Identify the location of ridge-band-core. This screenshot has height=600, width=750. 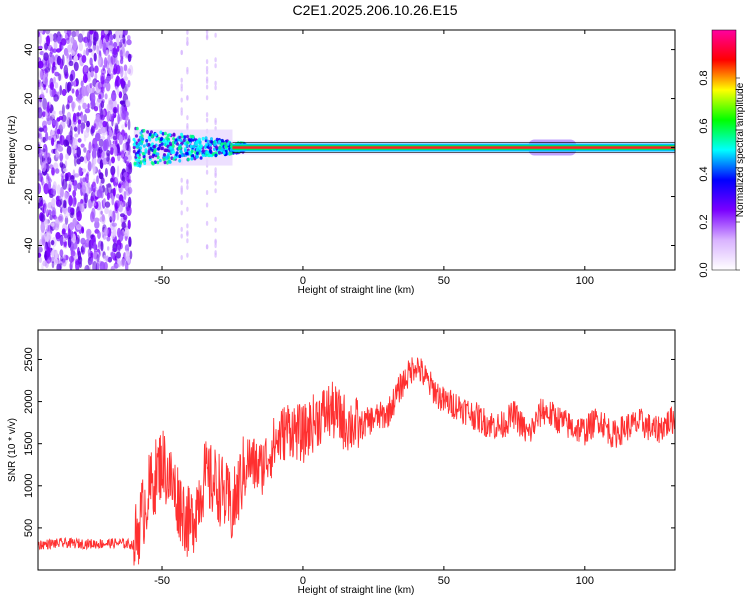
(453, 147).